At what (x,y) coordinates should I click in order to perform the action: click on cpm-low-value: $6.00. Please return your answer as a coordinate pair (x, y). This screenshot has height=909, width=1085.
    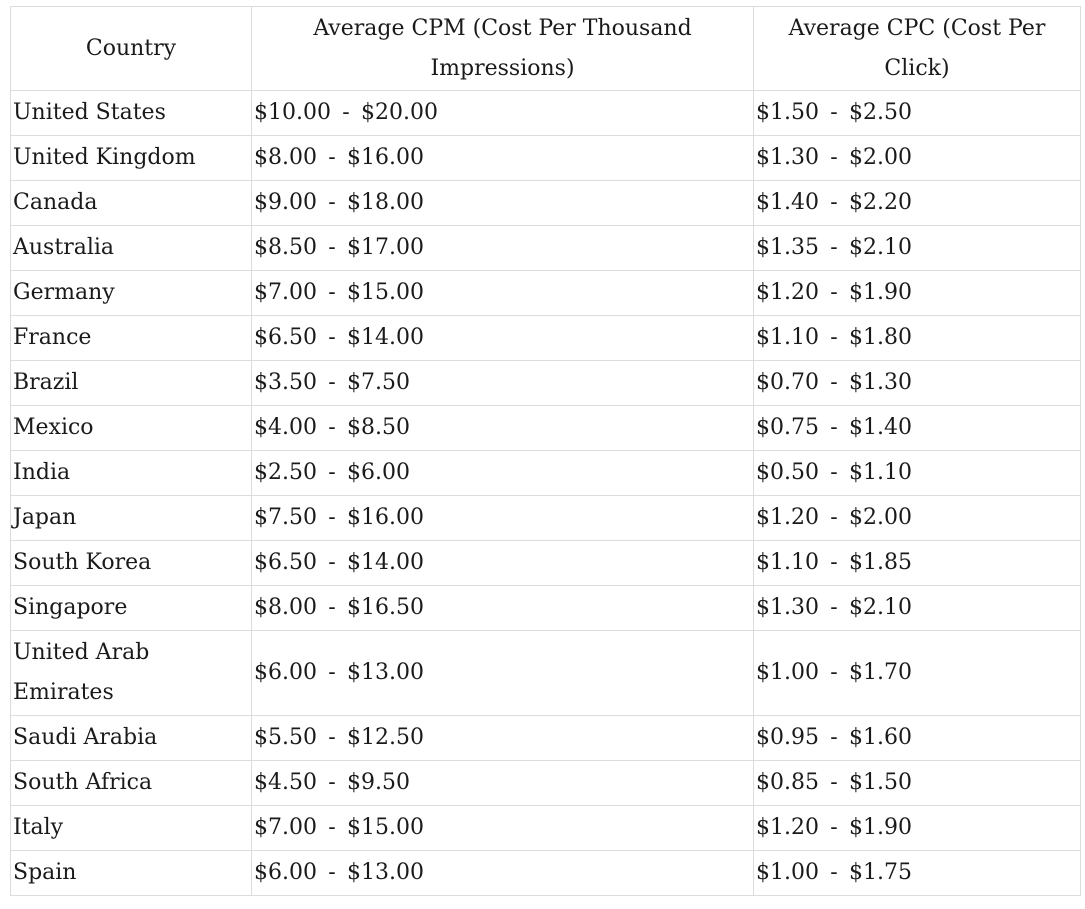
    Looking at the image, I should click on (285, 672).